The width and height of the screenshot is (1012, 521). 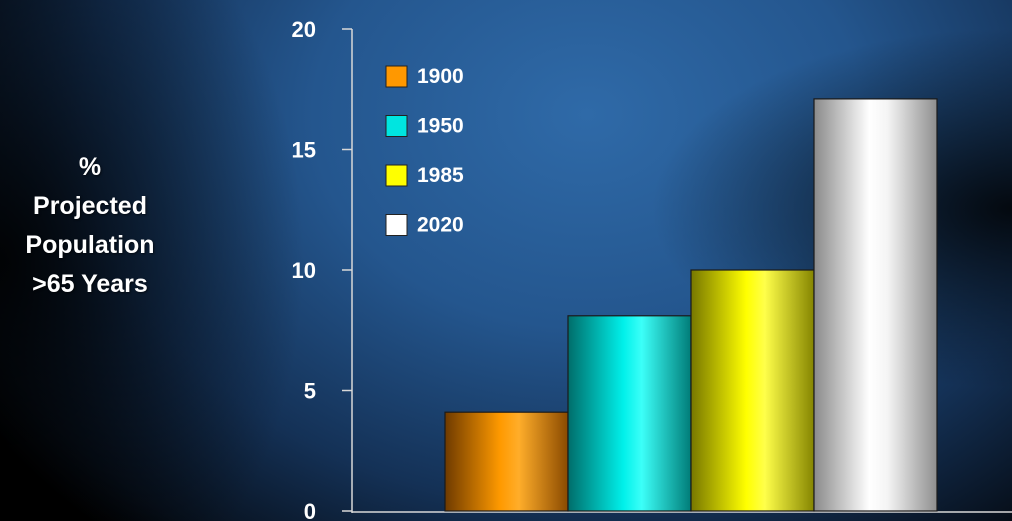 What do you see at coordinates (396, 175) in the screenshot?
I see `legend-swatch-1985` at bounding box center [396, 175].